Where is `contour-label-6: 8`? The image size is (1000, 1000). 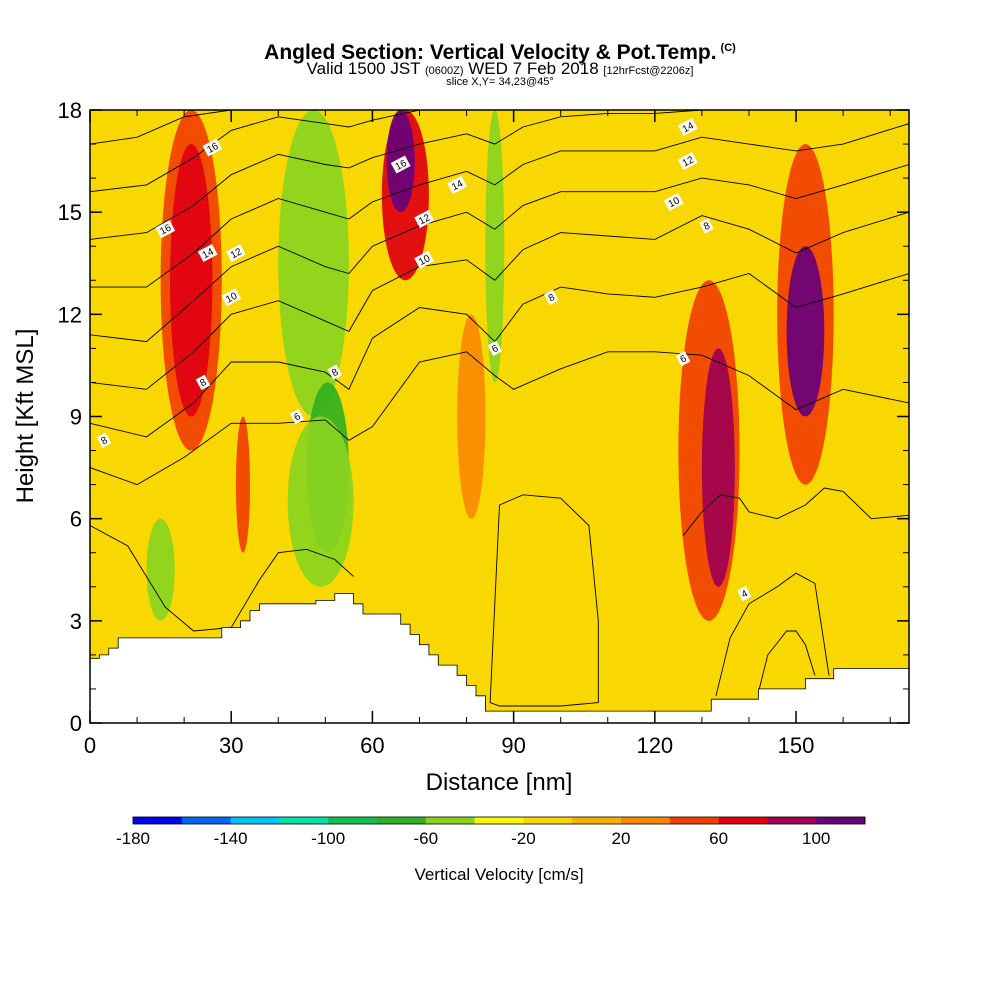 contour-label-6: 8 is located at coordinates (335, 372).